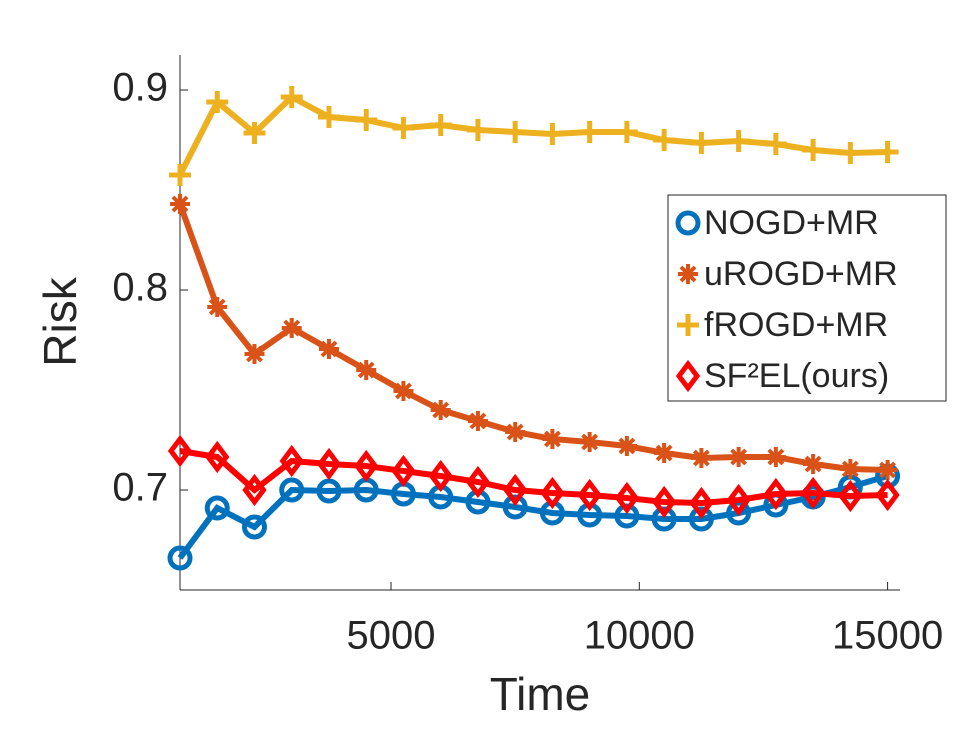 The width and height of the screenshot is (969, 730). I want to click on y-axis-label: Risk, so click(60, 321).